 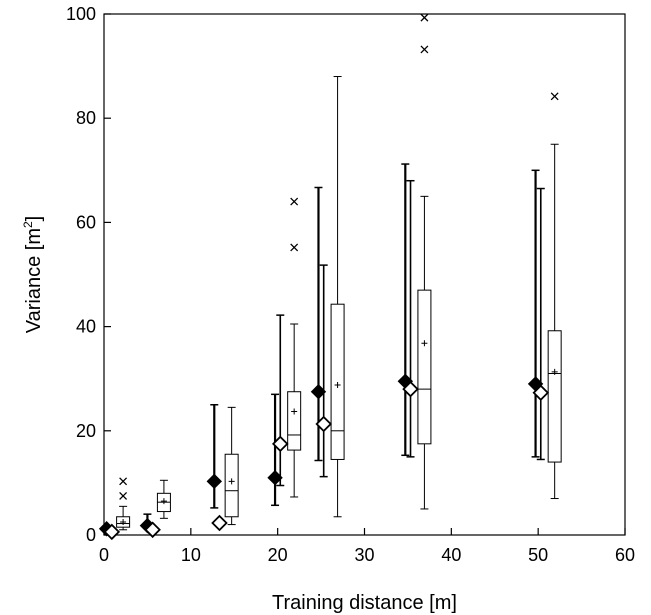 What do you see at coordinates (88, 274) in the screenshot?
I see `y-axis-ticks: 0 20 40 60 80 100` at bounding box center [88, 274].